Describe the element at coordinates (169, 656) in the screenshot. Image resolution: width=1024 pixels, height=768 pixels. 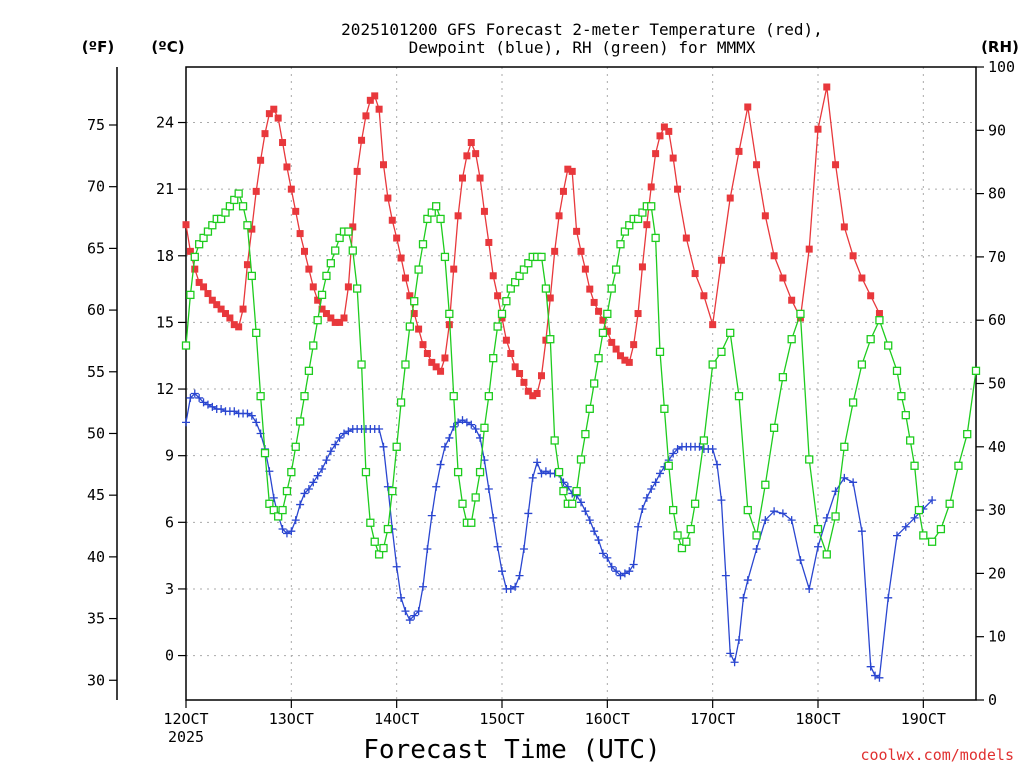
I see `celsius-tick-label: 0` at that location.